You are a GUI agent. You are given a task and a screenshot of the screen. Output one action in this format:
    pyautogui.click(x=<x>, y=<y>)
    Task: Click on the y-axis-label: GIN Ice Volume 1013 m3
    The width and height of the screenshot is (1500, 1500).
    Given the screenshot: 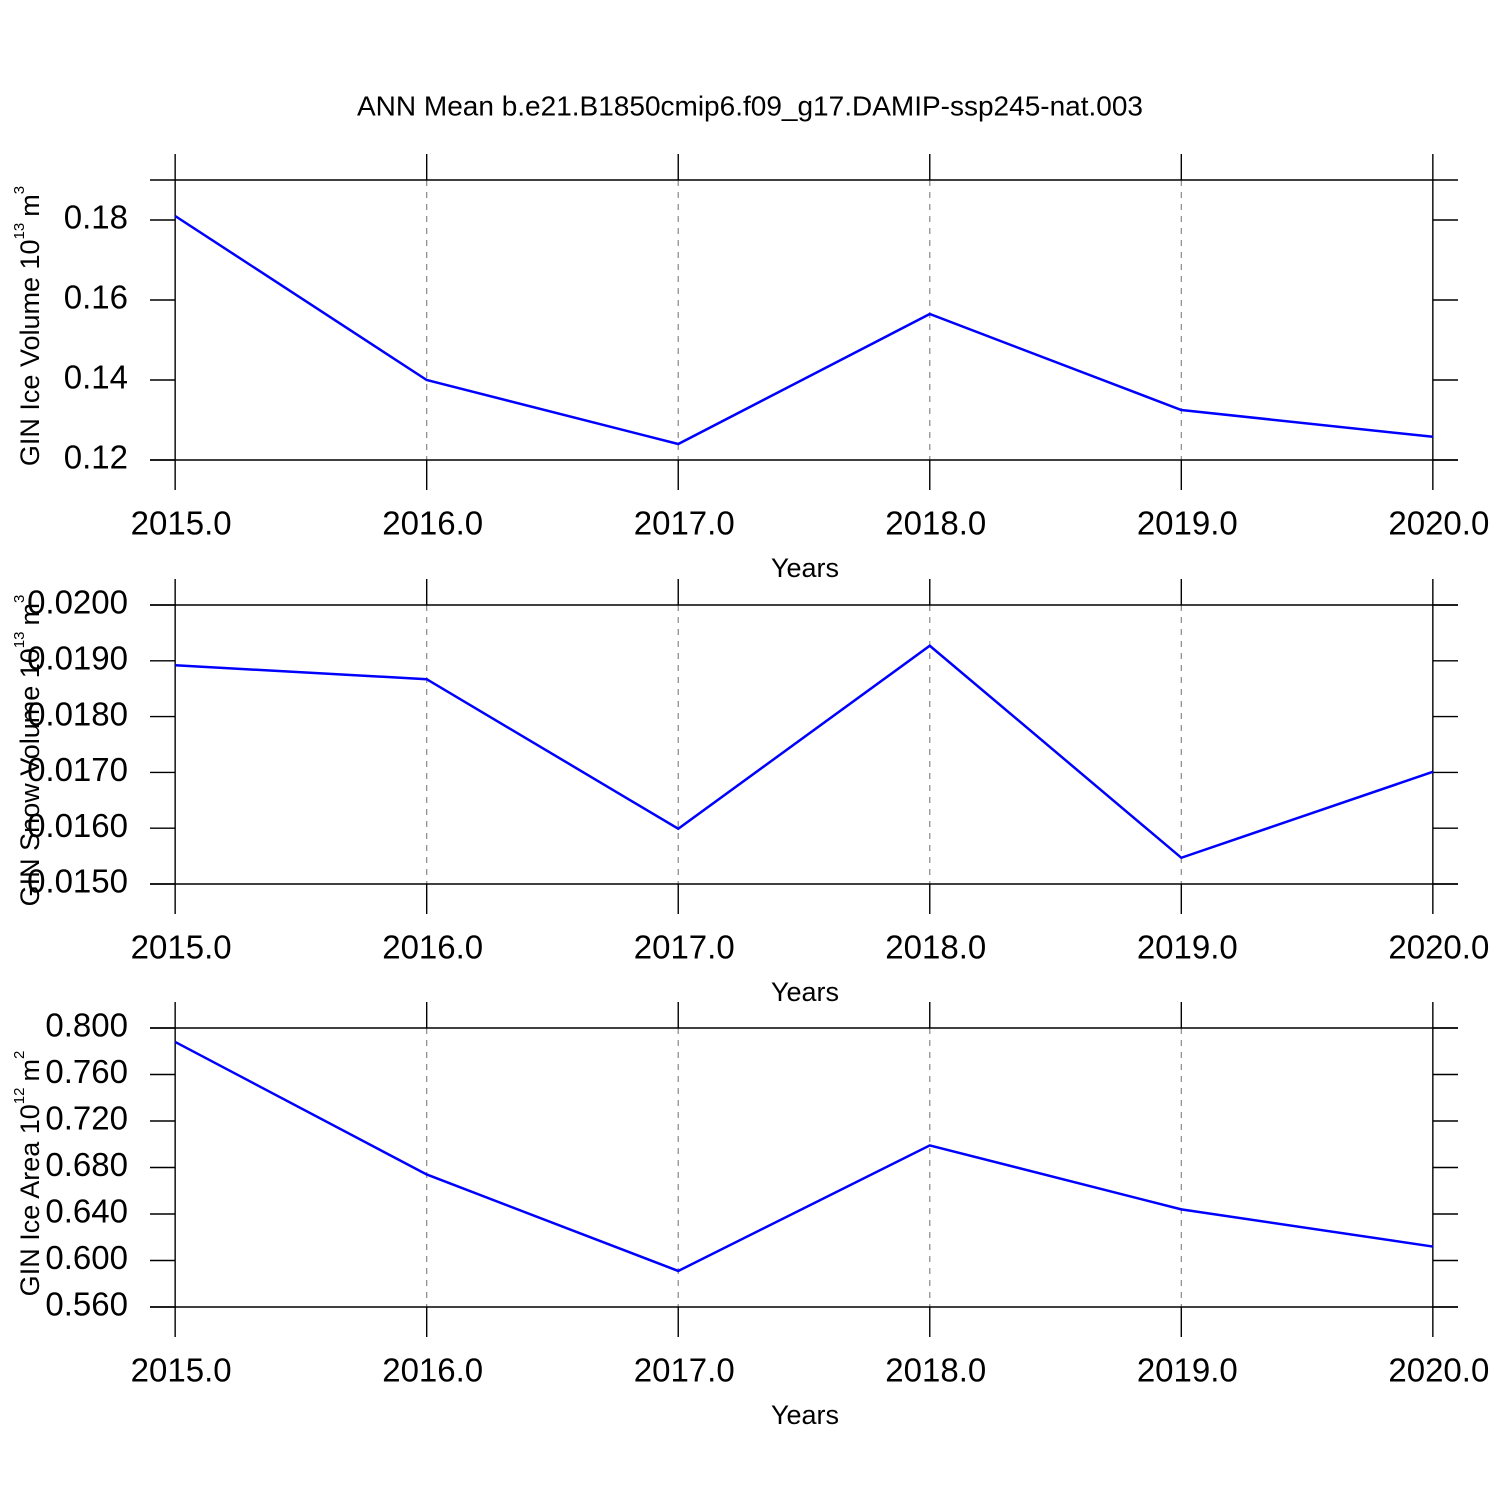 What is the action you would take?
    pyautogui.click(x=28, y=326)
    